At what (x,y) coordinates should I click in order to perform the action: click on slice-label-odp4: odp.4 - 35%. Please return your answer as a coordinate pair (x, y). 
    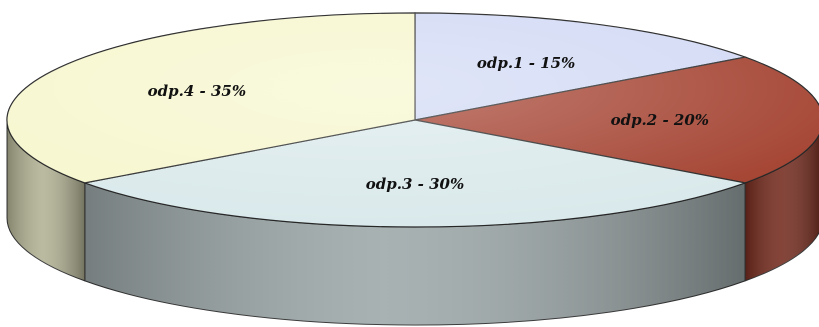
    Looking at the image, I should click on (197, 91).